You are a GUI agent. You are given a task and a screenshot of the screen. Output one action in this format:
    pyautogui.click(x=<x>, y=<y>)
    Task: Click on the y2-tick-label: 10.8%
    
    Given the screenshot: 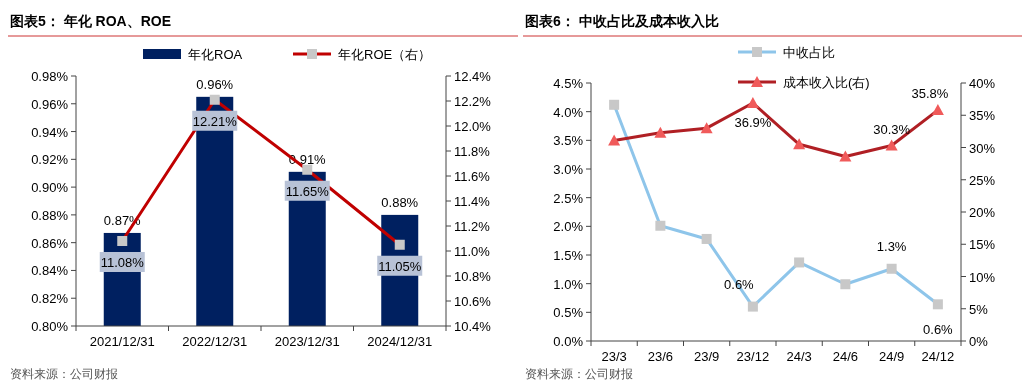 What is the action you would take?
    pyautogui.click(x=473, y=276)
    